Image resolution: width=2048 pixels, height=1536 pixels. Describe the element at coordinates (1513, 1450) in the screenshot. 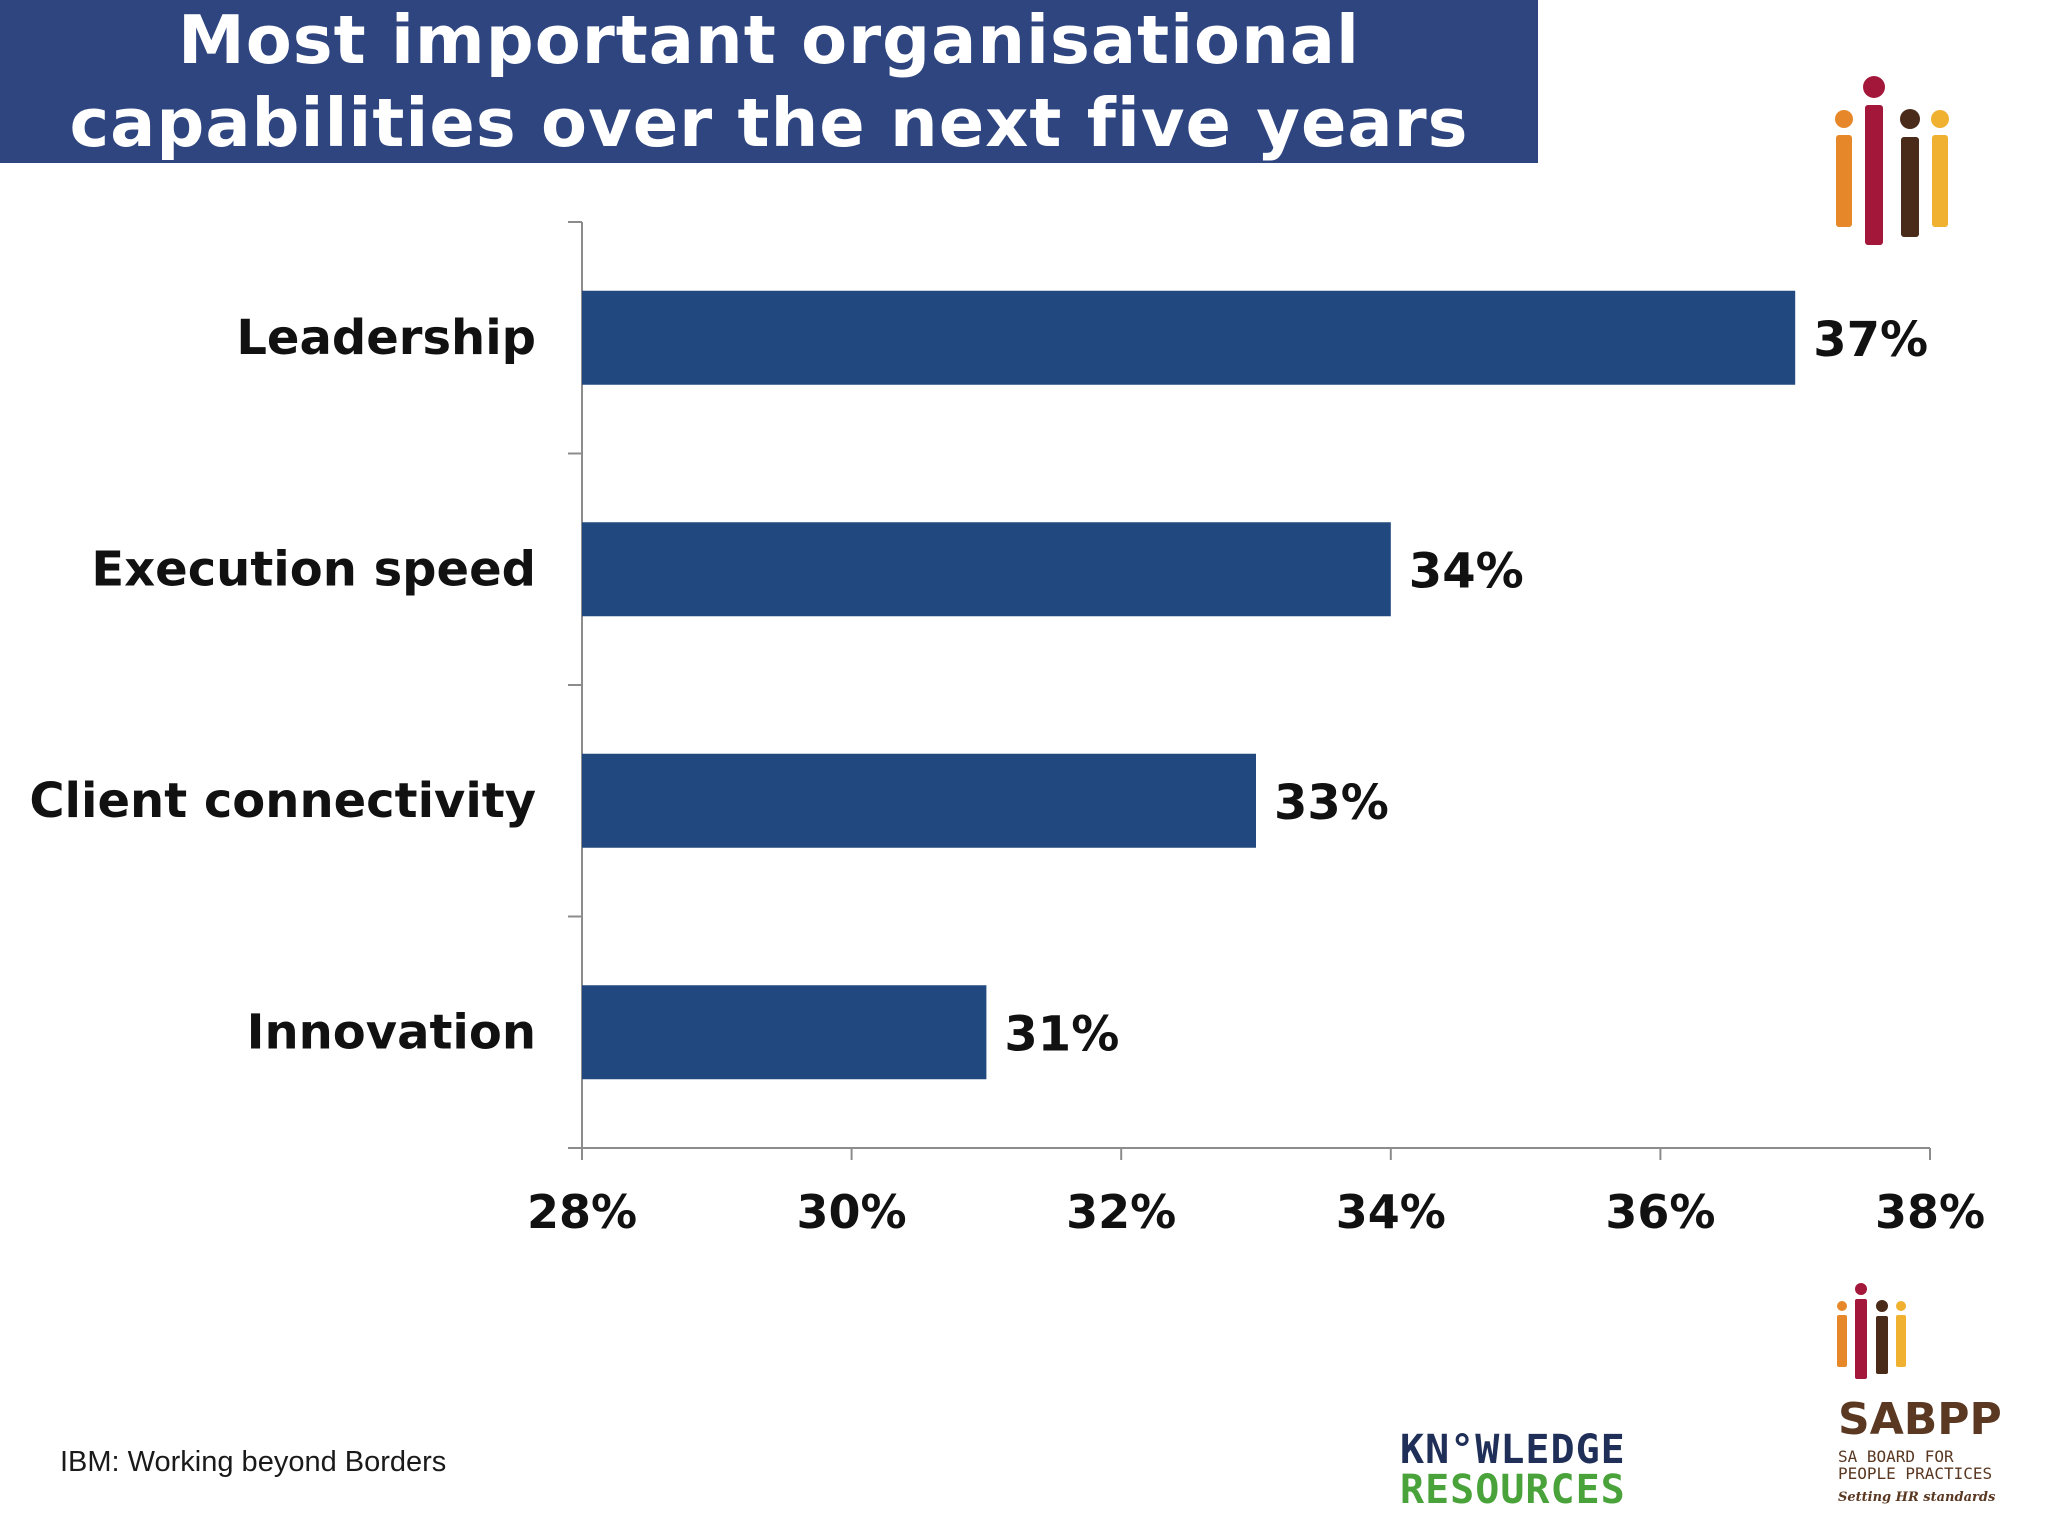

I see `kr-logo-line1: KN°WLEDGE` at that location.